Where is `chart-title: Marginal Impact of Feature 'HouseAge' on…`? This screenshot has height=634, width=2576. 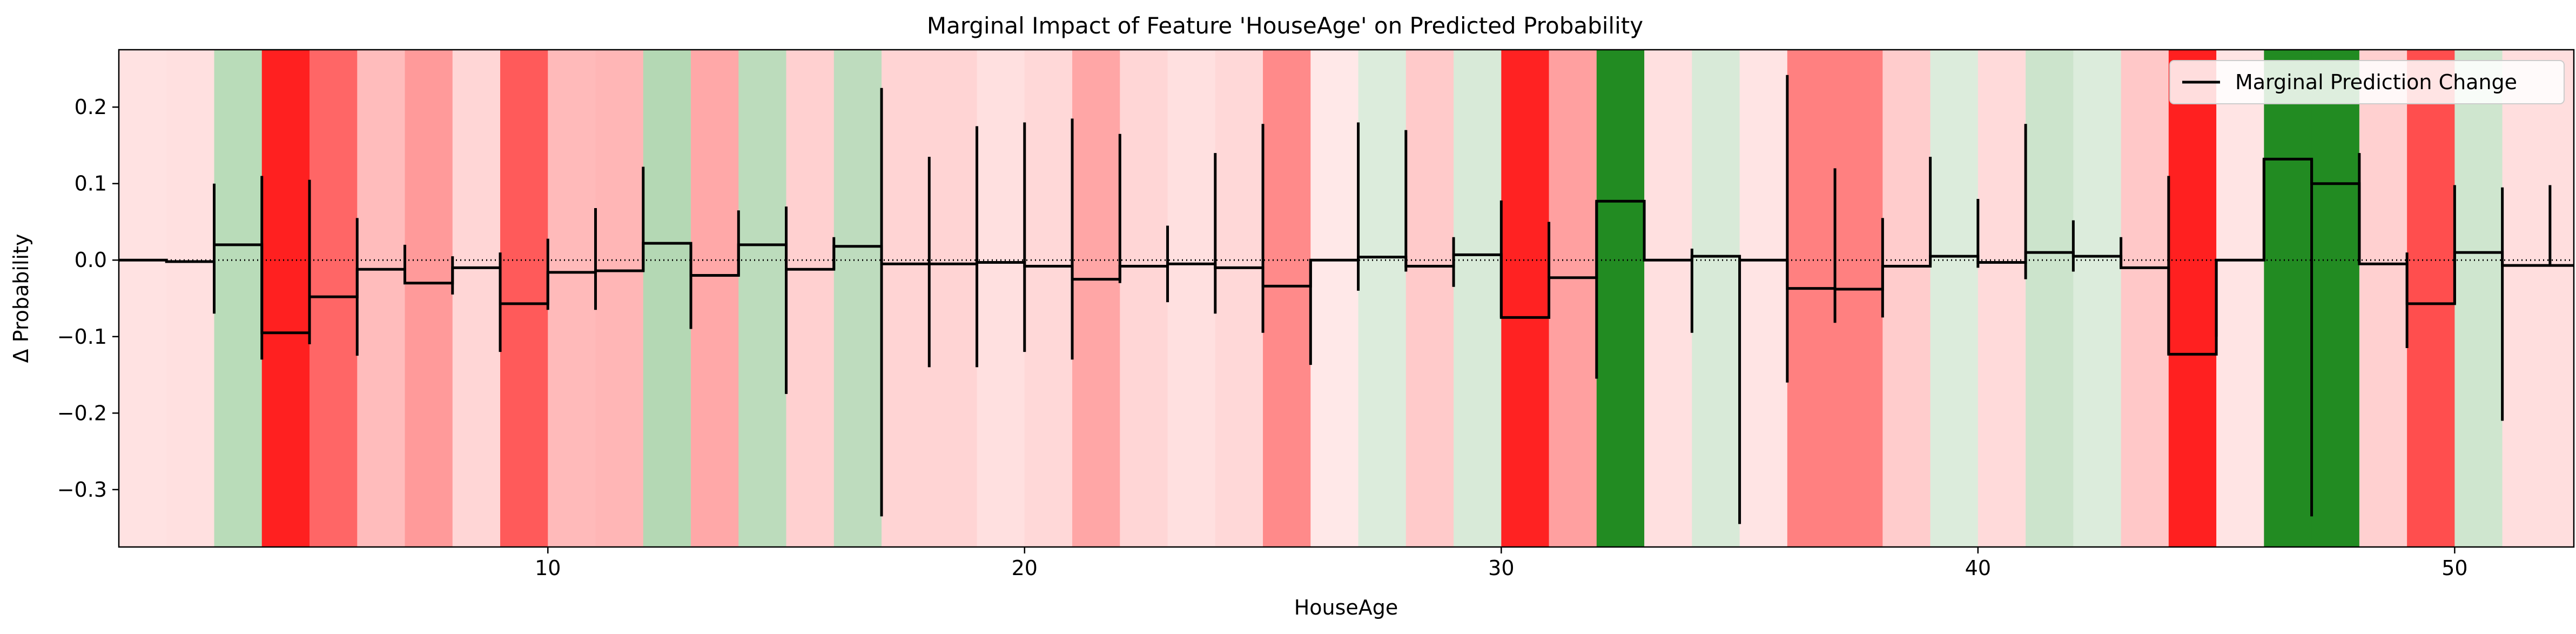 chart-title: Marginal Impact of Feature 'HouseAge' on… is located at coordinates (1285, 26).